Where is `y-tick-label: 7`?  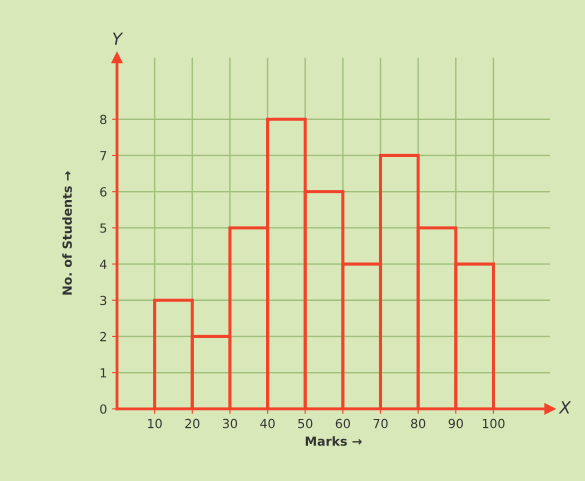 y-tick-label: 7 is located at coordinates (103, 155).